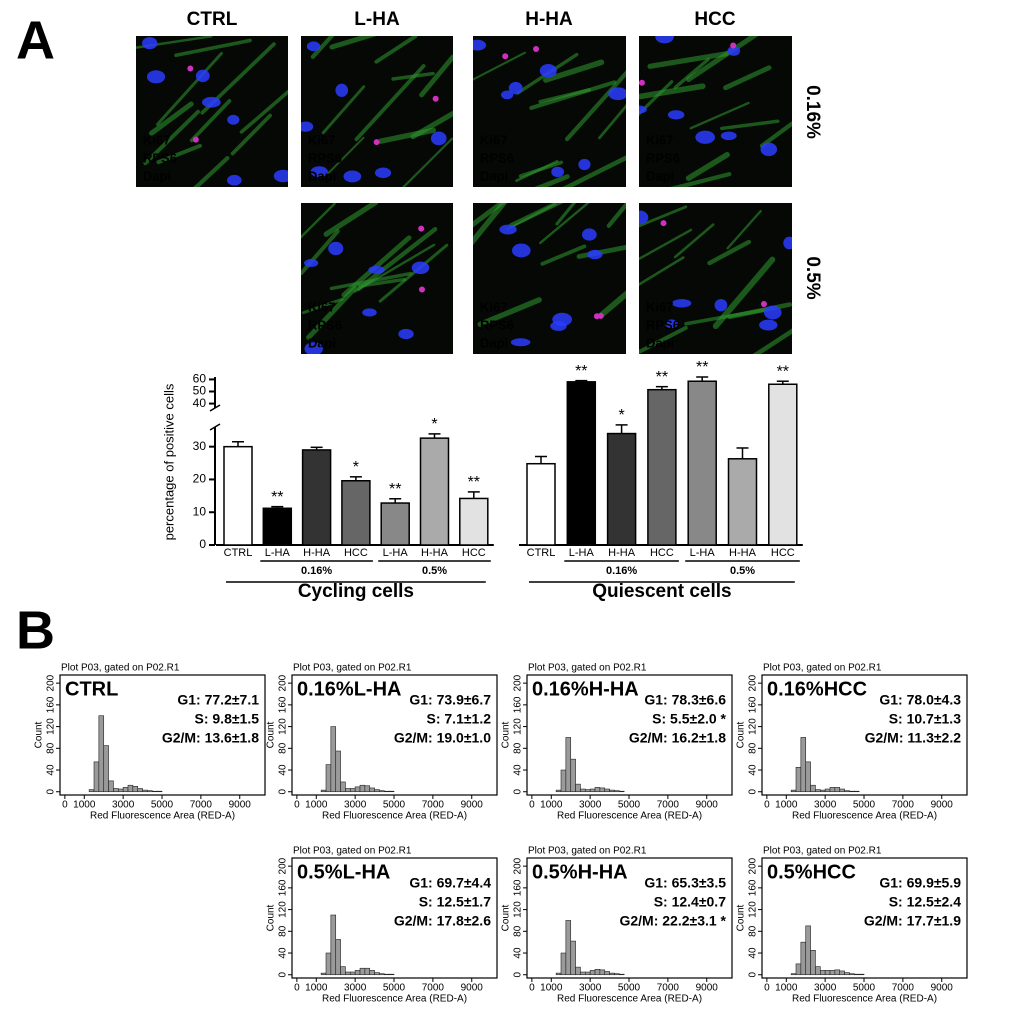 The width and height of the screenshot is (1020, 1020). I want to click on y-tick-label: 0, so click(283, 975).